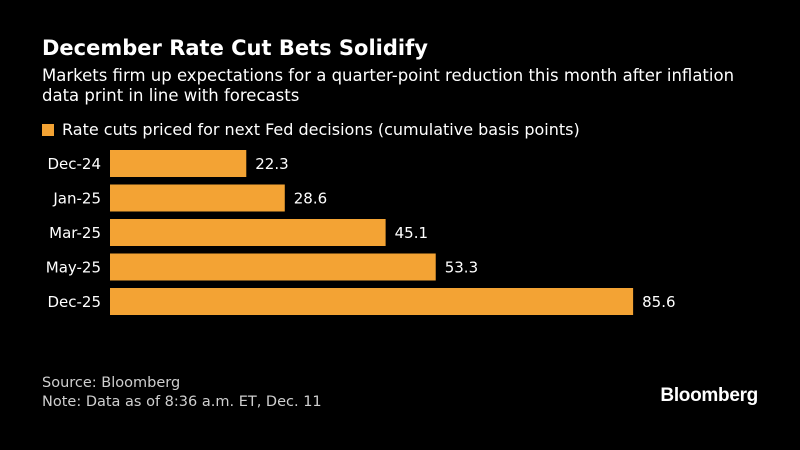  What do you see at coordinates (74, 302) in the screenshot?
I see `category-label: Dec-25` at bounding box center [74, 302].